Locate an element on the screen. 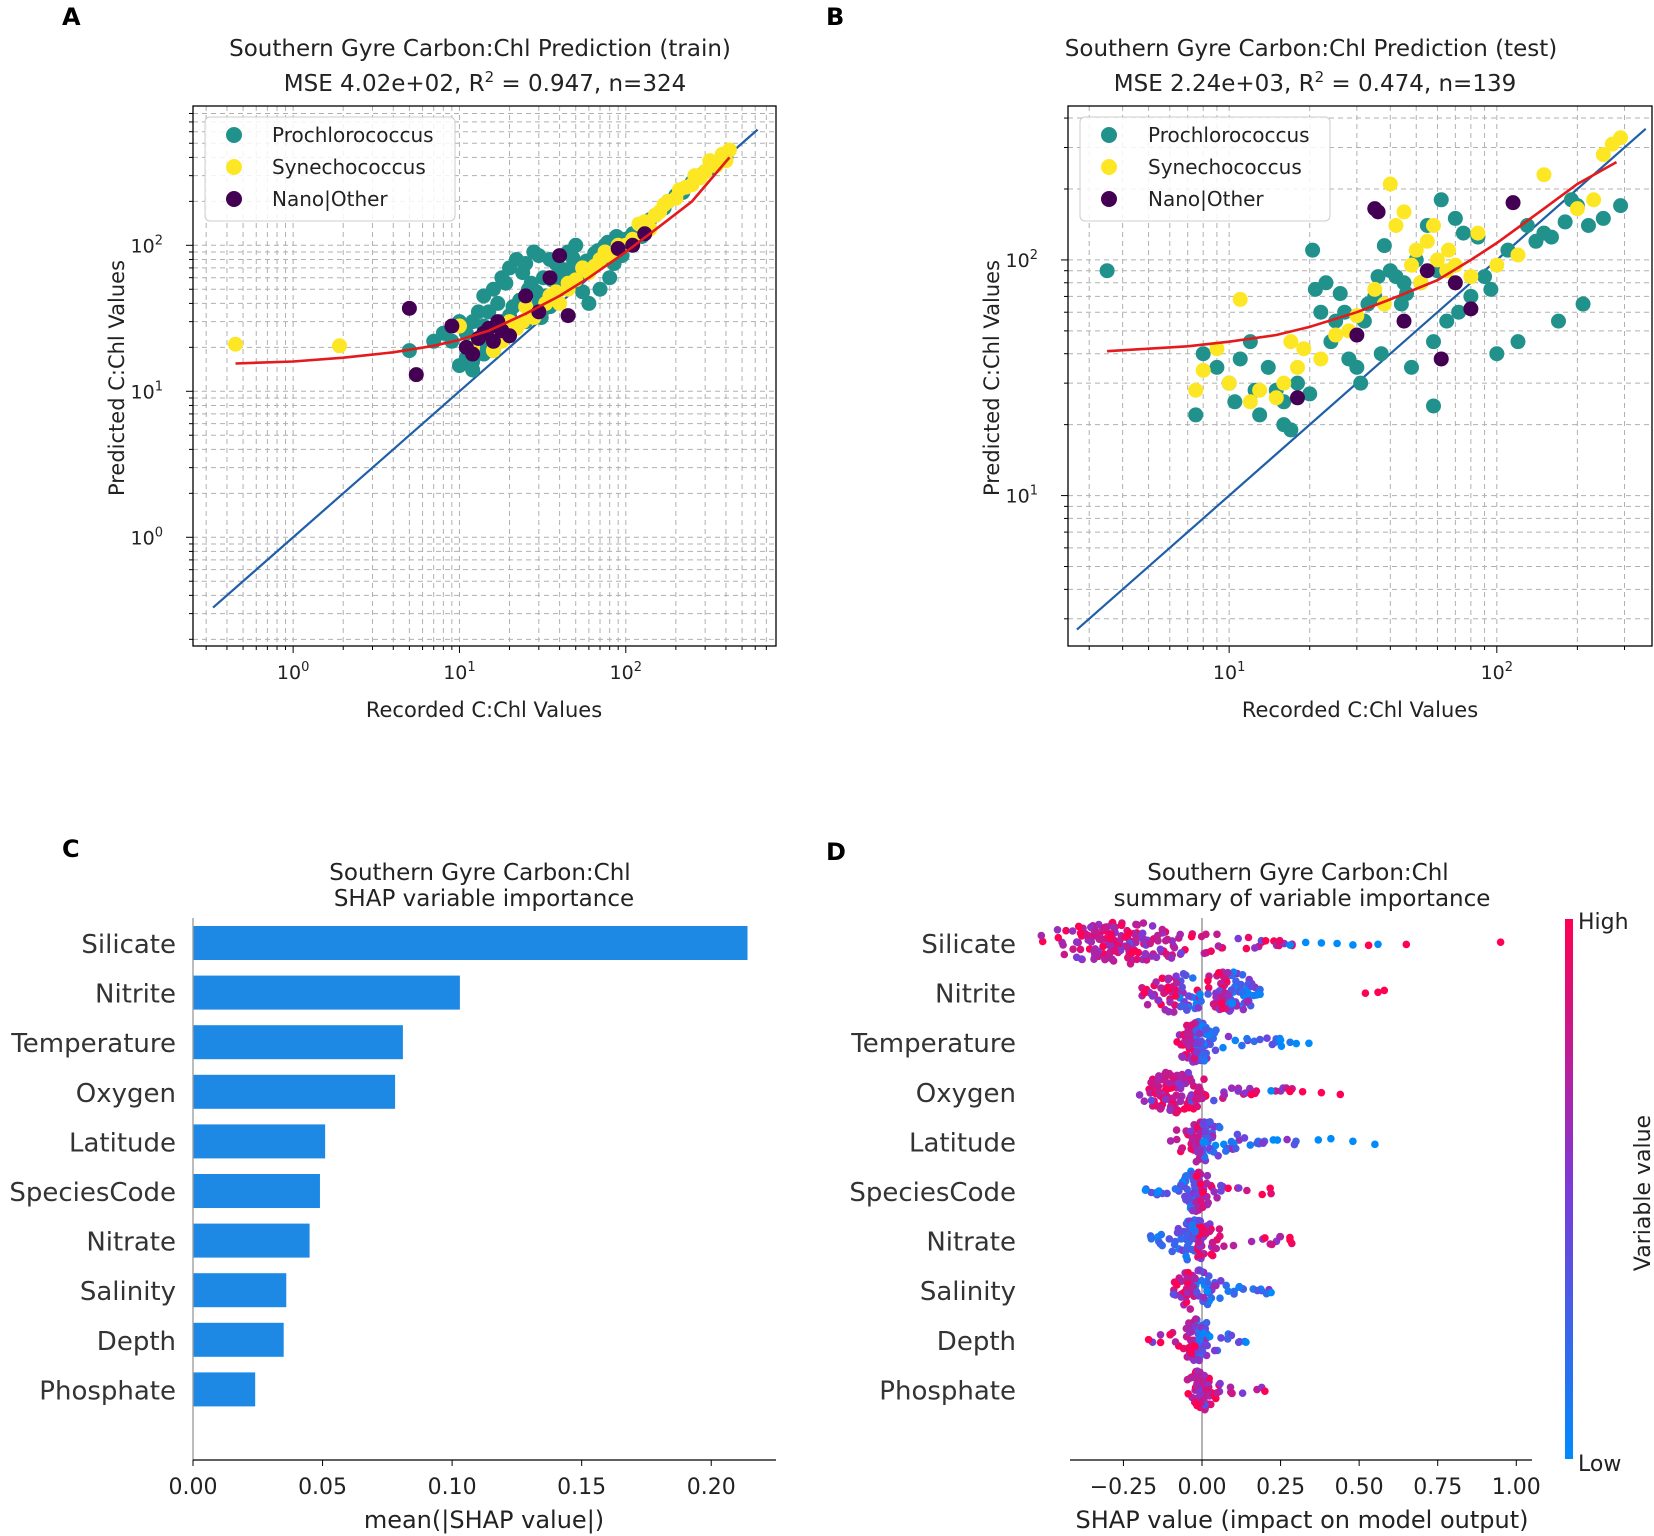  category-label: Latitude is located at coordinates (122, 1143).